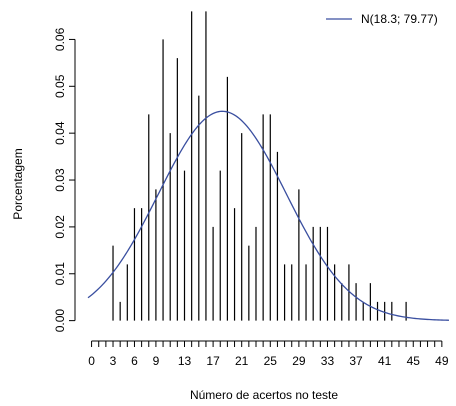 Image resolution: width=456 pixels, height=406 pixels. I want to click on x-tick-label: 45, so click(414, 361).